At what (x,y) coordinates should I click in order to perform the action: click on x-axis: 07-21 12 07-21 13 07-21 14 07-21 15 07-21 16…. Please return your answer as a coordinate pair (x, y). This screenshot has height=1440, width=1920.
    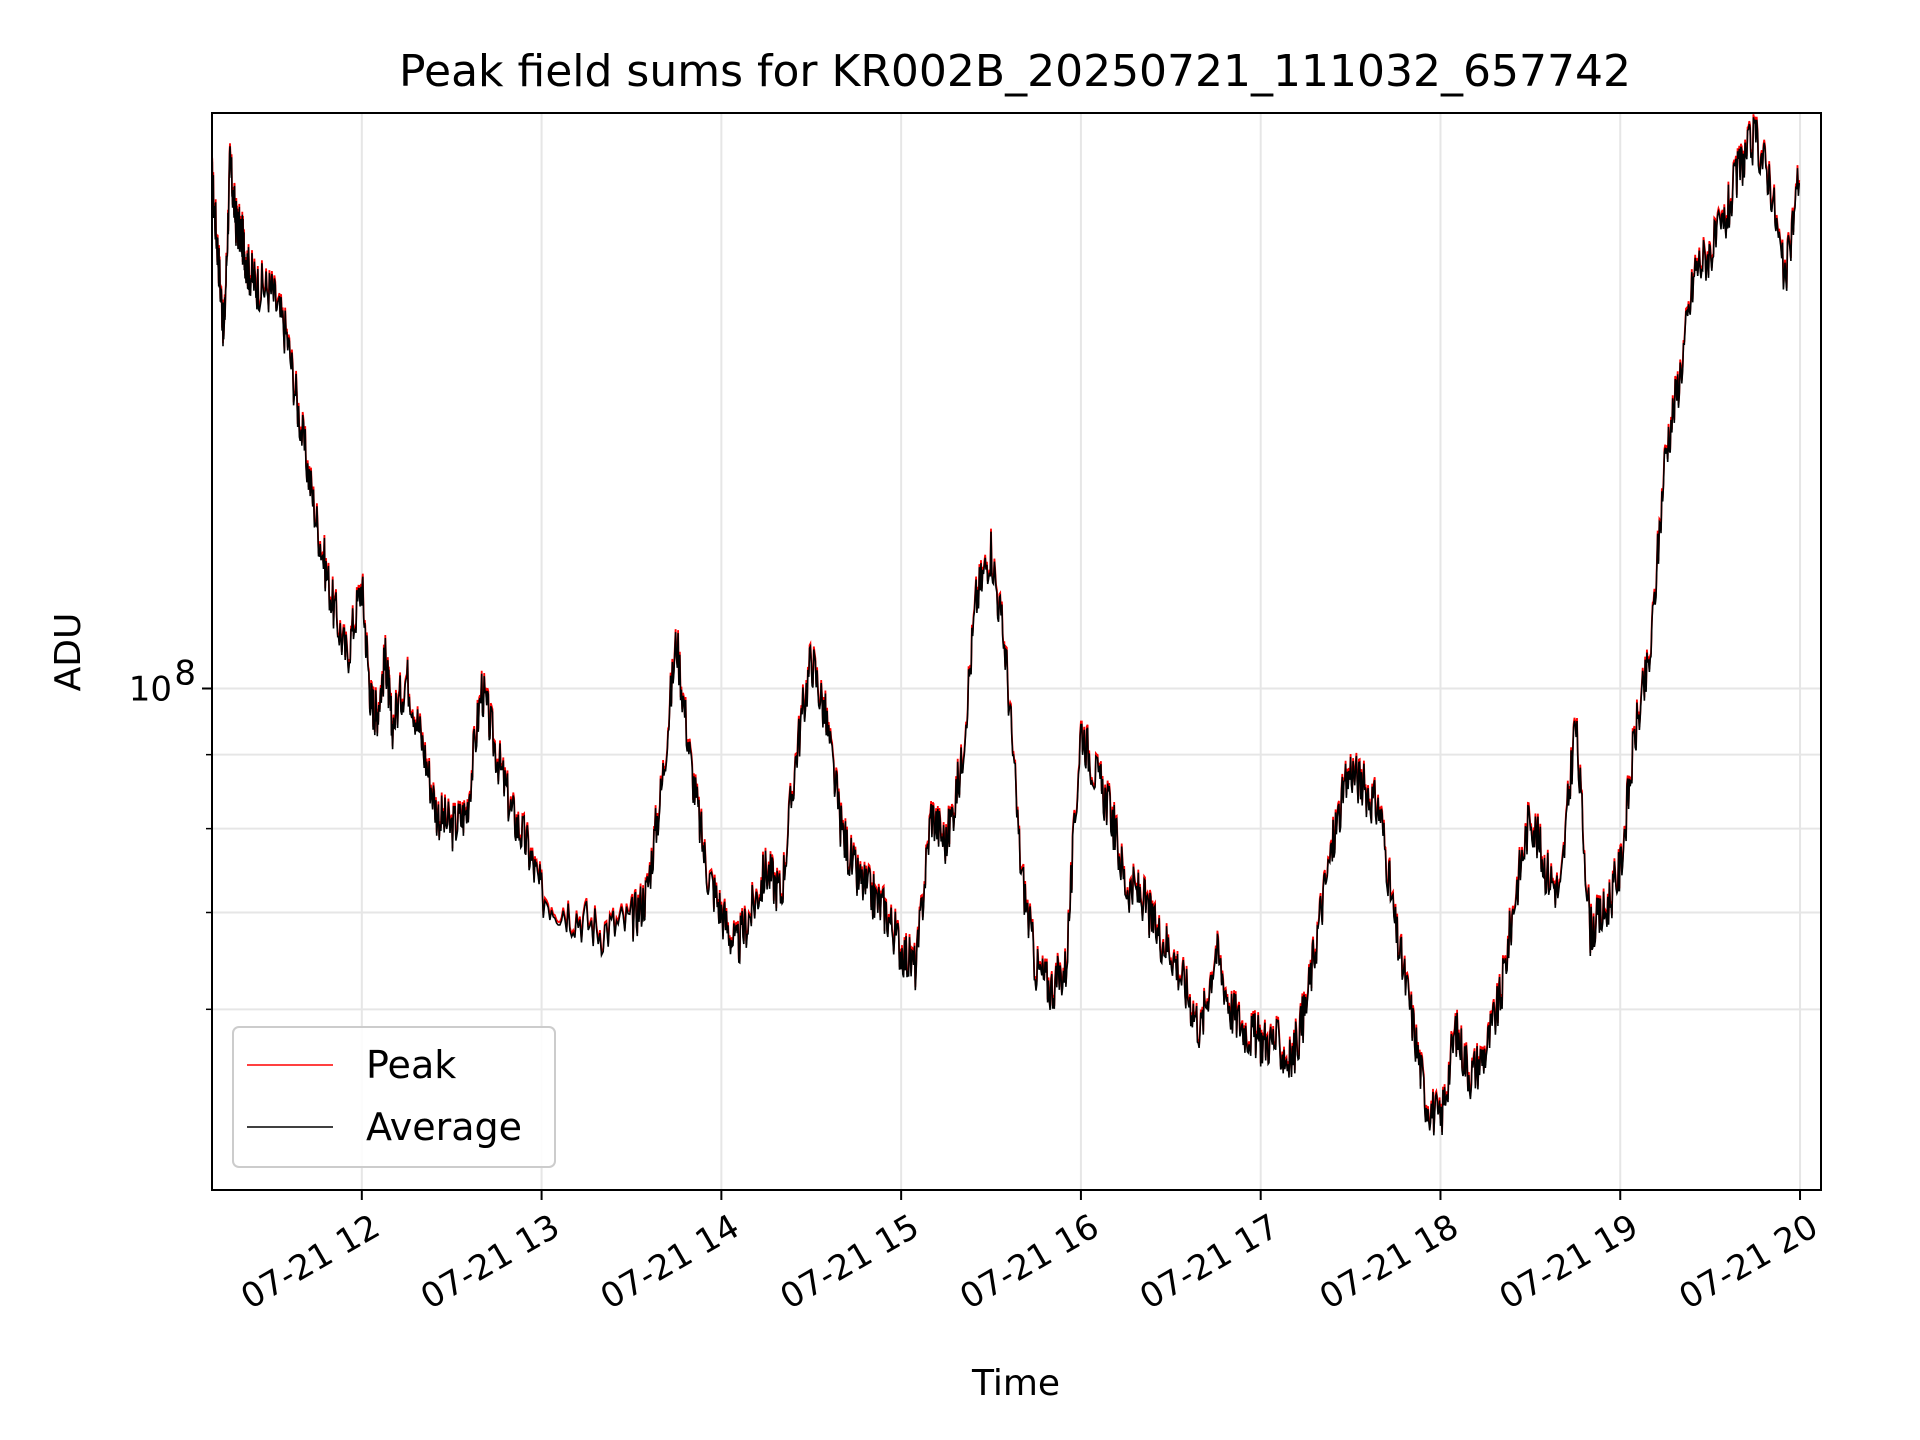
    Looking at the image, I should click on (1029, 1254).